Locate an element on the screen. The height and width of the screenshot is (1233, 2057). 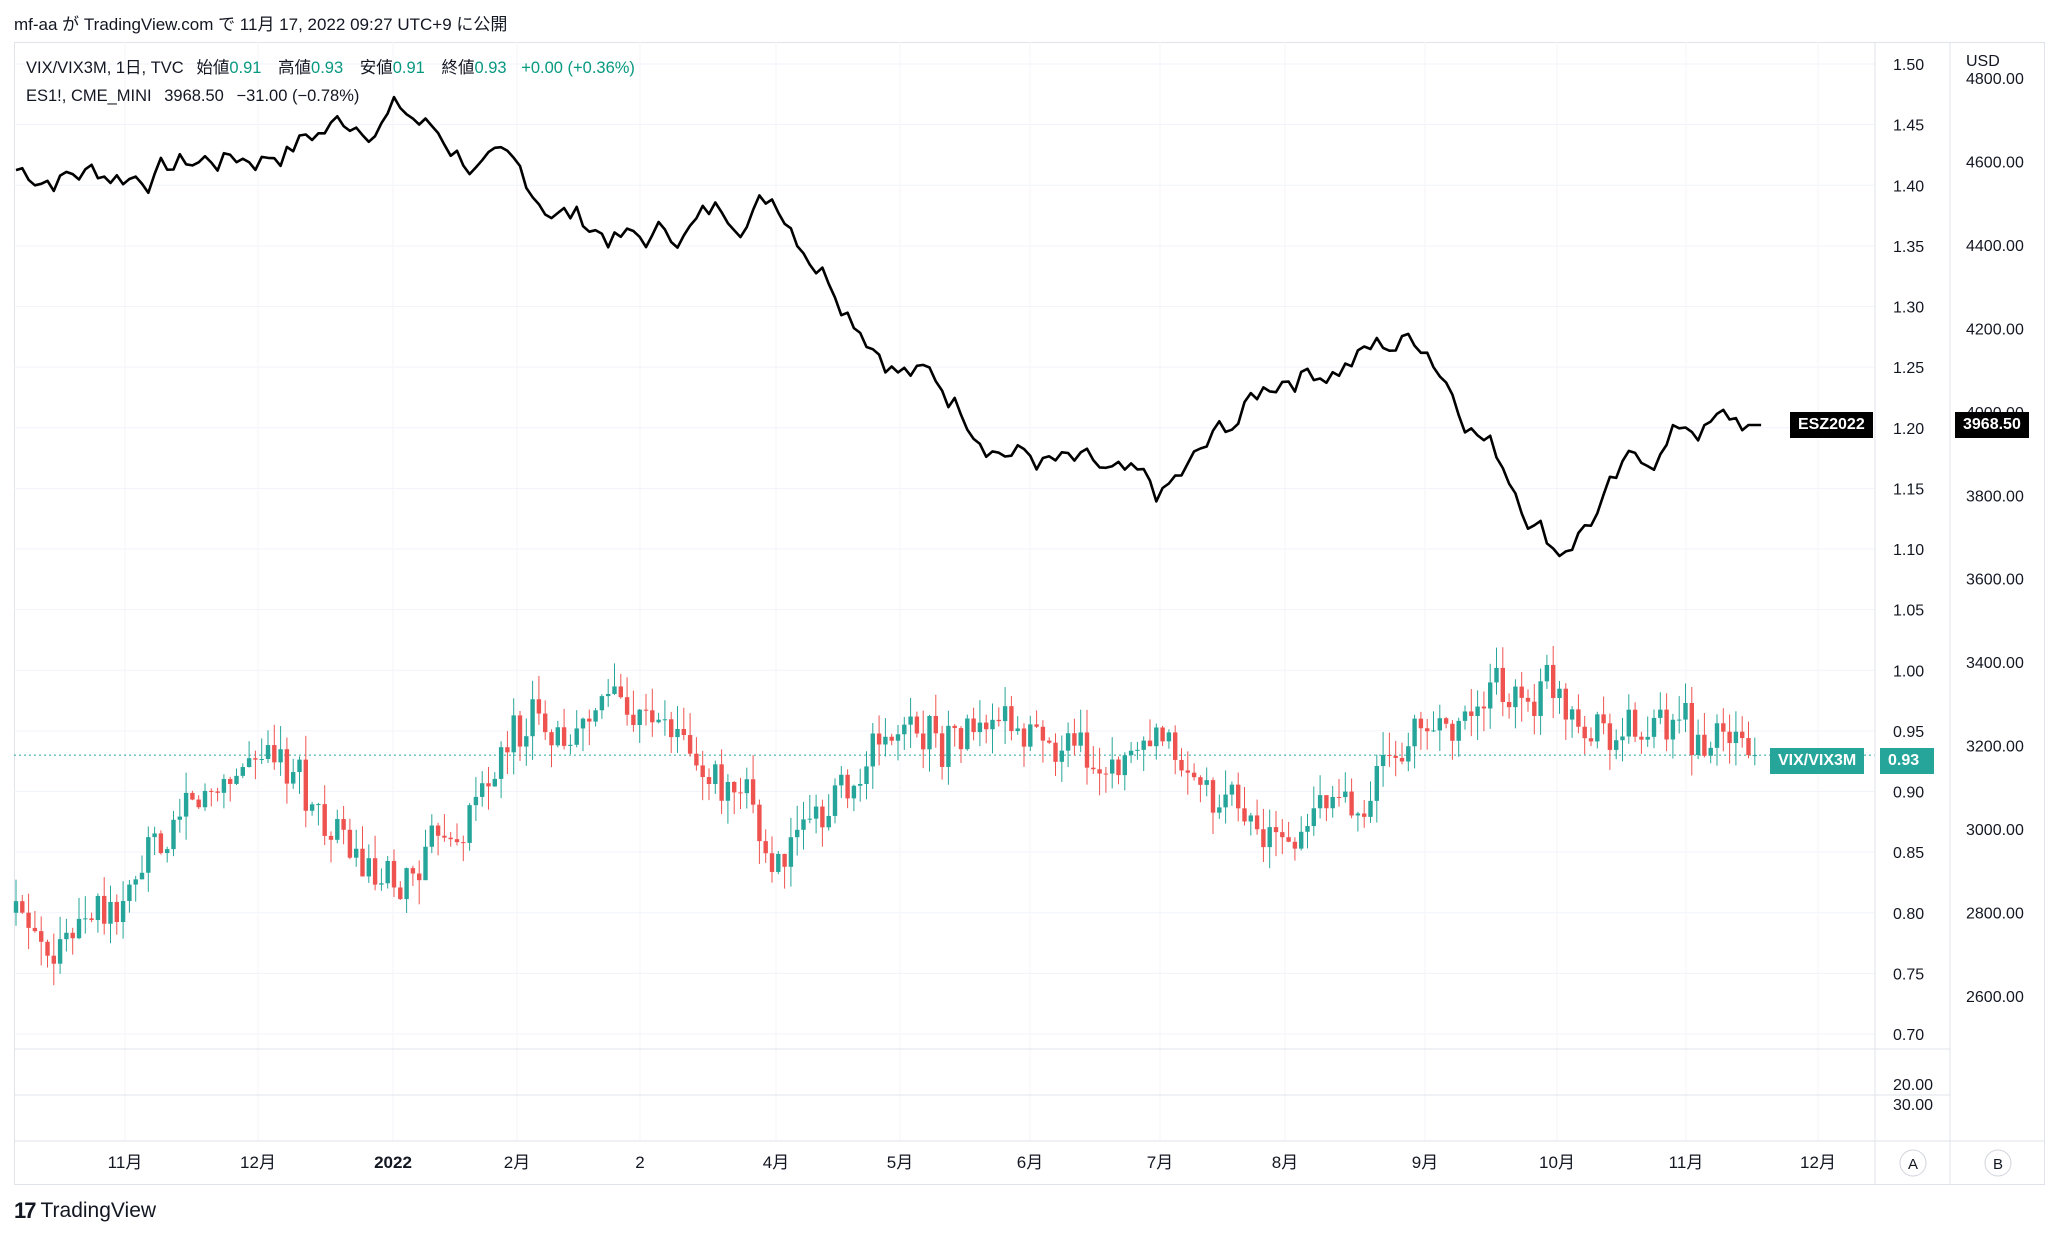
b-button-label: B is located at coordinates (1998, 1164).